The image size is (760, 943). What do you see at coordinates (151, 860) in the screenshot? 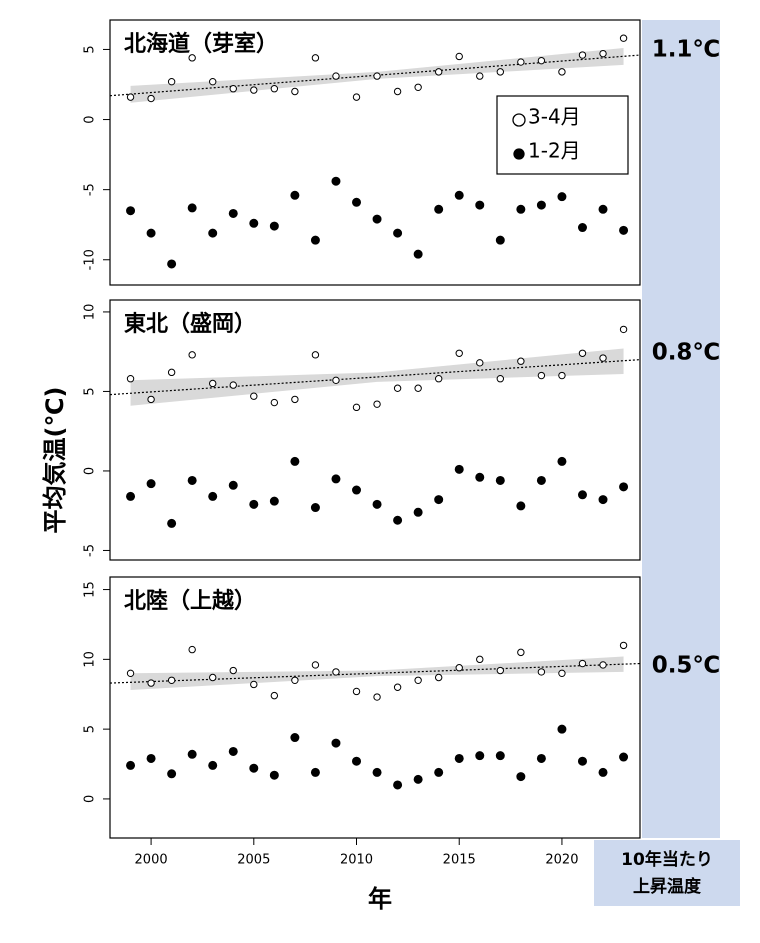
I see `x-tick-label: 2000` at bounding box center [151, 860].